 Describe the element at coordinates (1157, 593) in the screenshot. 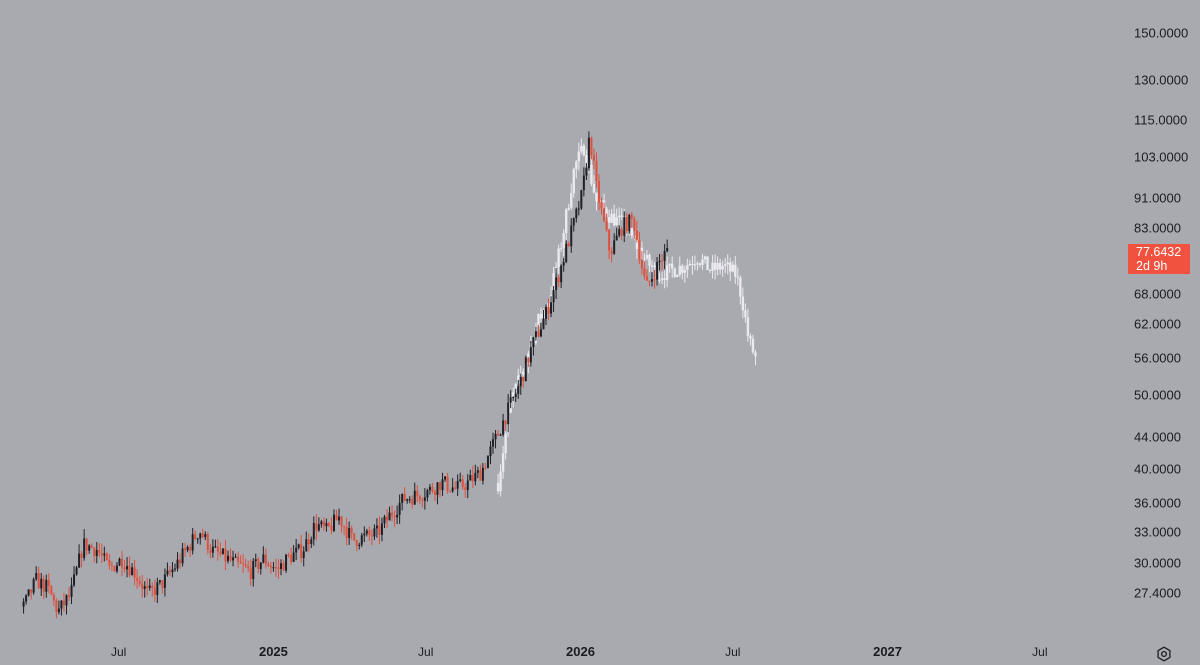

I see `price-tick-label: 27.4000` at that location.